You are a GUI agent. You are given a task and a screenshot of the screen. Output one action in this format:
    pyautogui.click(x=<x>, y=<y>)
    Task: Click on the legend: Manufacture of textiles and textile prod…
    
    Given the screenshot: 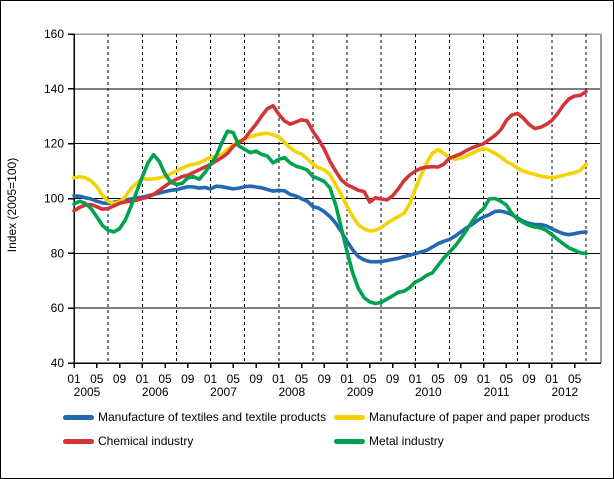 What is the action you would take?
    pyautogui.click(x=326, y=429)
    